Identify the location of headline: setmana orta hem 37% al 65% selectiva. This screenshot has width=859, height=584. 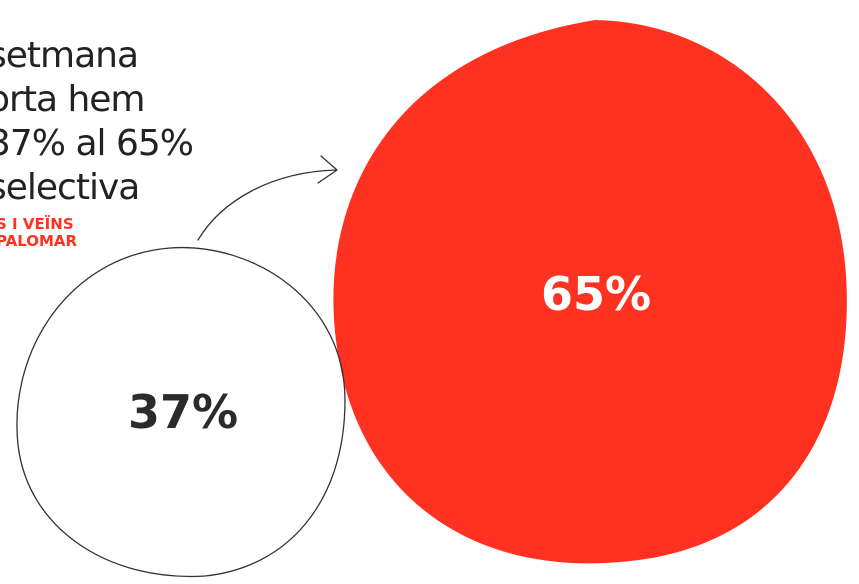
(97, 122).